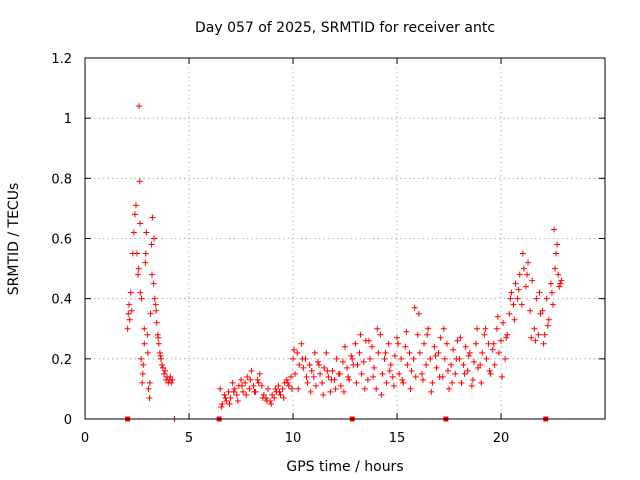 The width and height of the screenshot is (640, 480). Describe the element at coordinates (501, 438) in the screenshot. I see `x-tick-label: 20` at that location.